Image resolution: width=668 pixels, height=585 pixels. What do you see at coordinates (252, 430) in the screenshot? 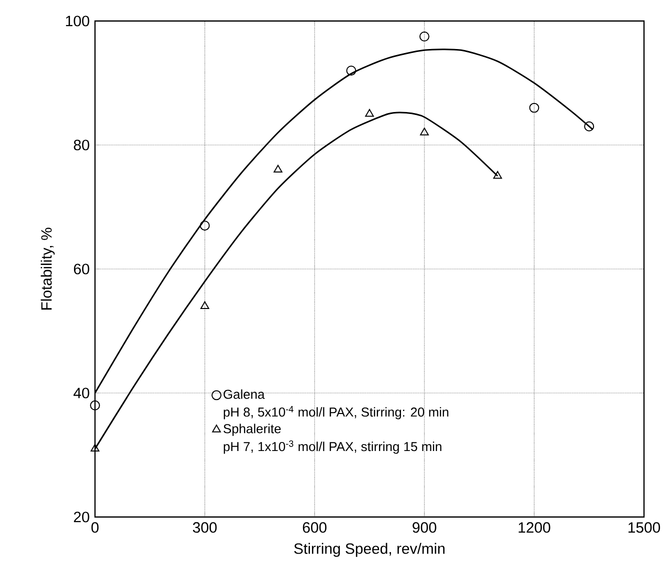
I see `legend-label: Sphalerite` at bounding box center [252, 430].